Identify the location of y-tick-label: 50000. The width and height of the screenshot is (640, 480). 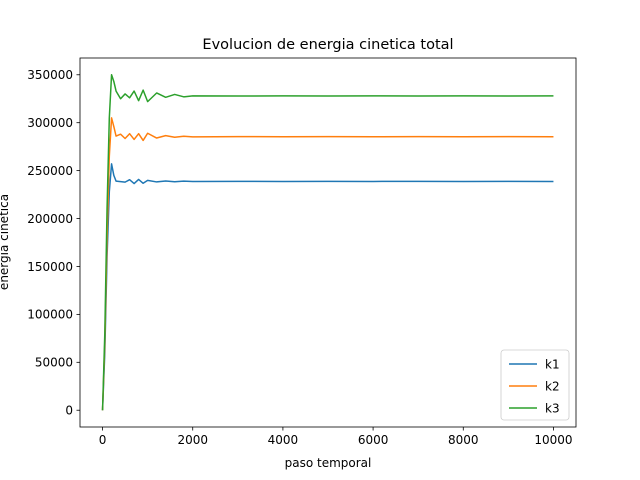
(54, 363).